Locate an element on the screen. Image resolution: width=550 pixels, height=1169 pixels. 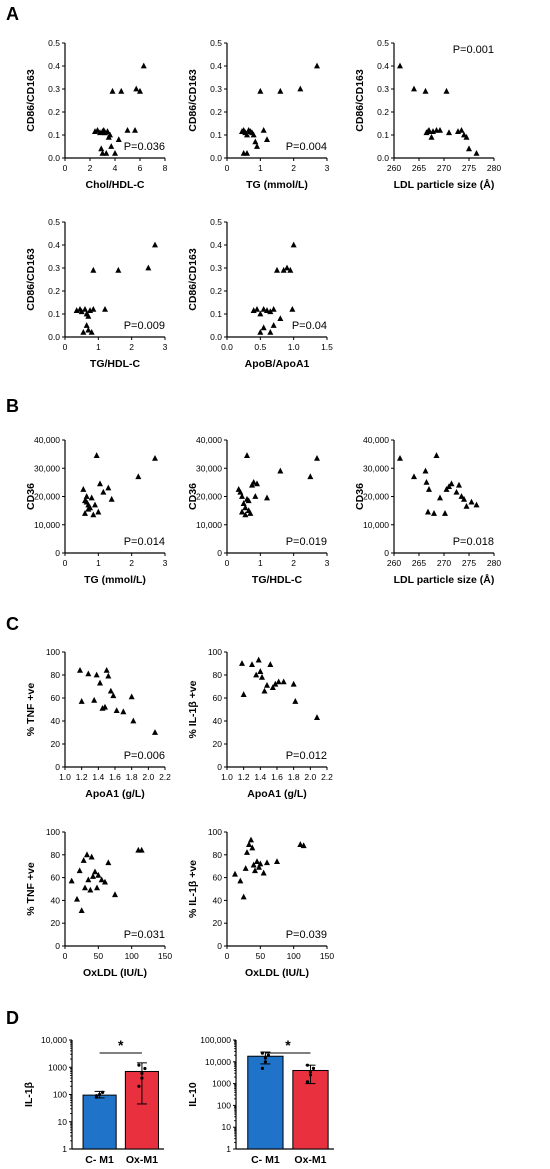
y-tick-label: 0.1 is located at coordinates (54, 314).